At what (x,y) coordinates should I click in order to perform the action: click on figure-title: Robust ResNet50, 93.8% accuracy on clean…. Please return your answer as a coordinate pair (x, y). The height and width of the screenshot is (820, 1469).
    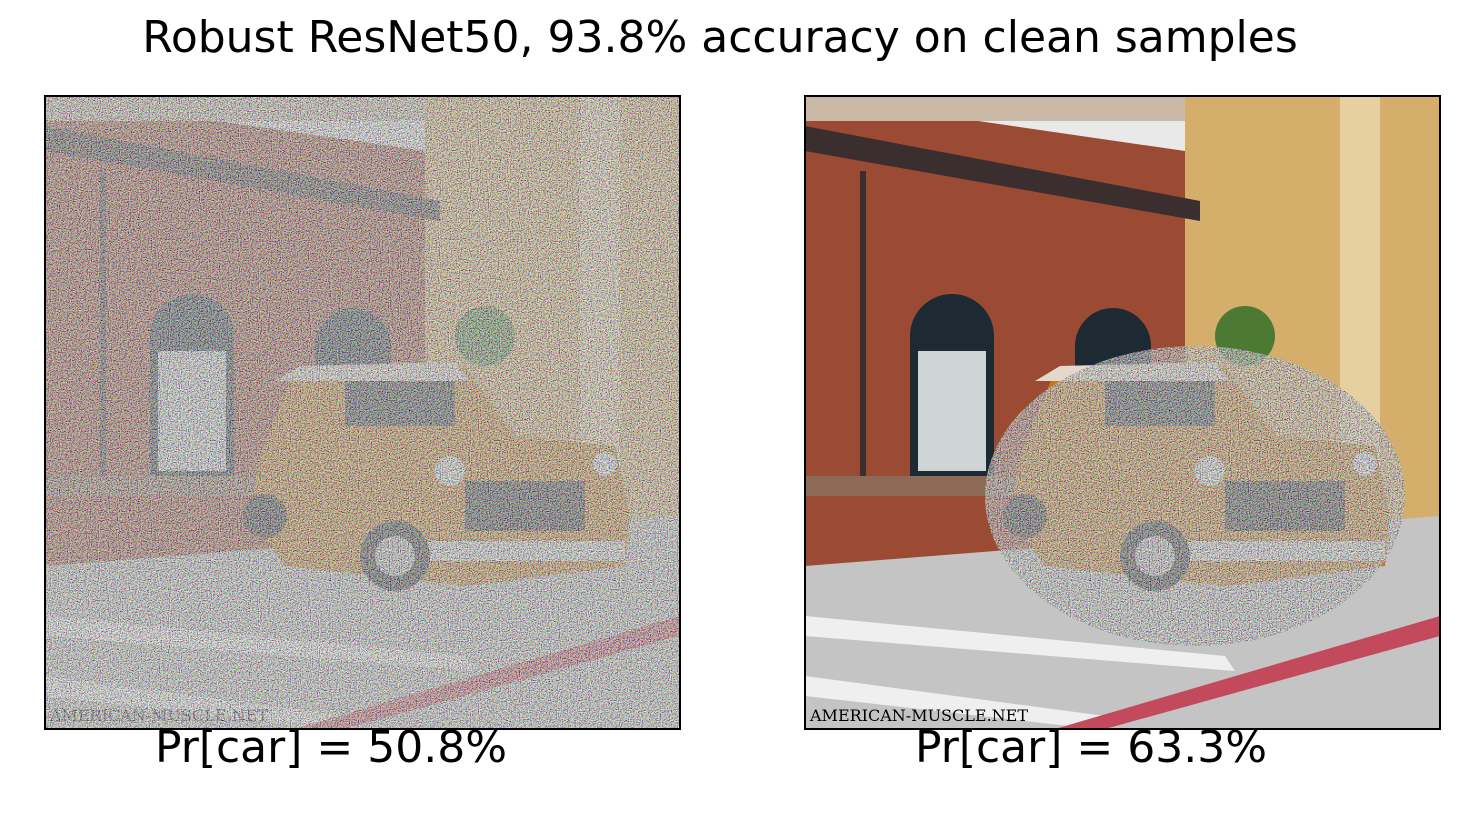
    Looking at the image, I should click on (720, 37).